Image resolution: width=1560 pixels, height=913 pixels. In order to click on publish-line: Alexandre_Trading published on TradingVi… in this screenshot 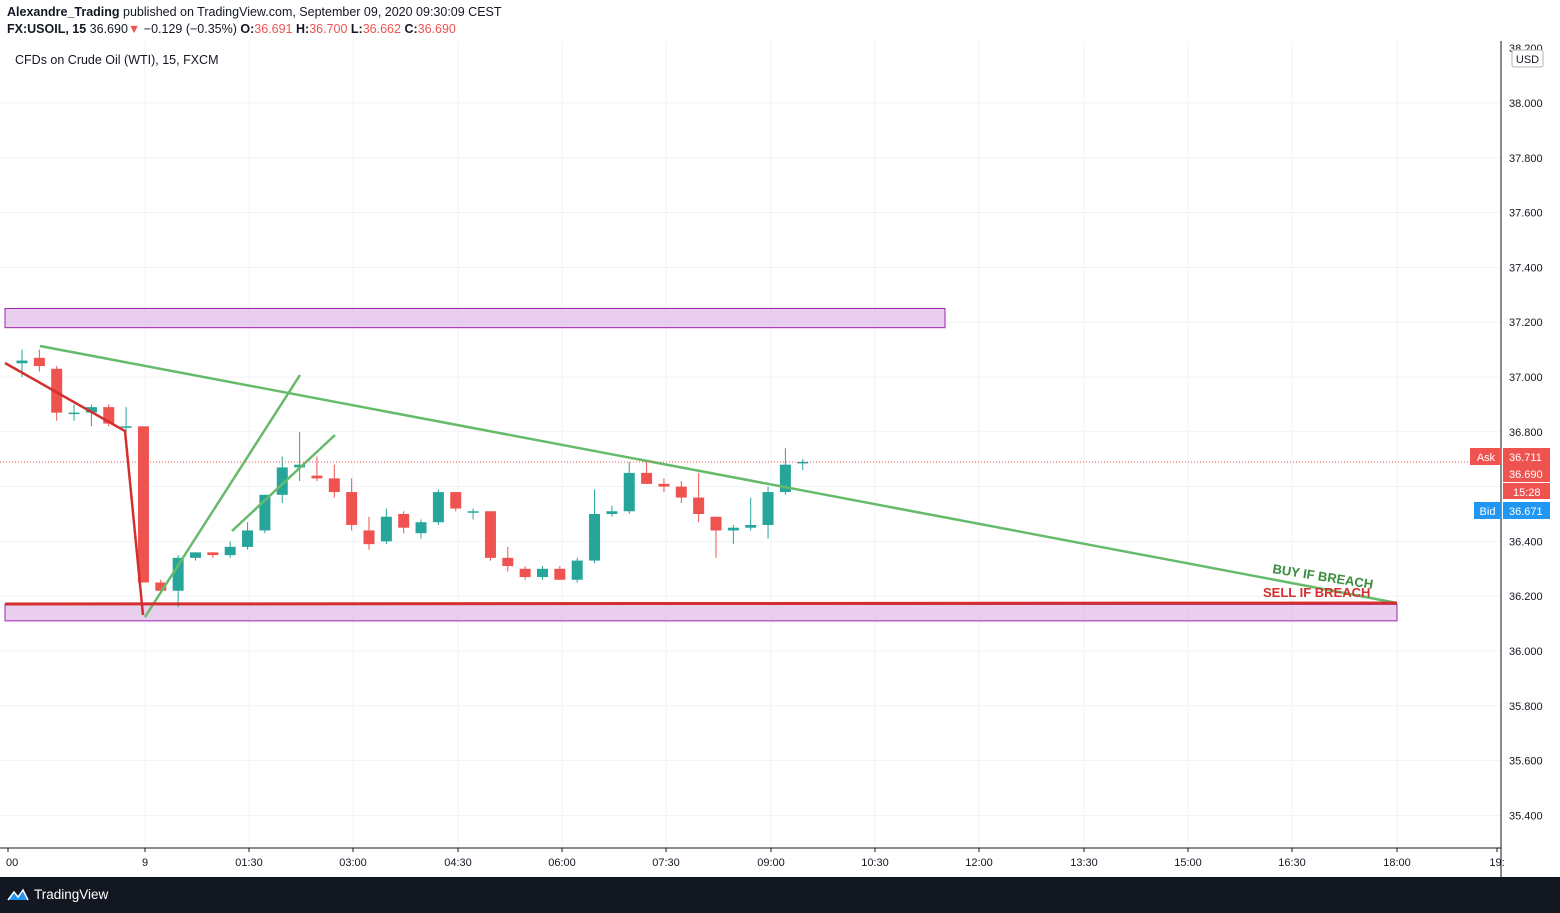, I will do `click(254, 12)`.